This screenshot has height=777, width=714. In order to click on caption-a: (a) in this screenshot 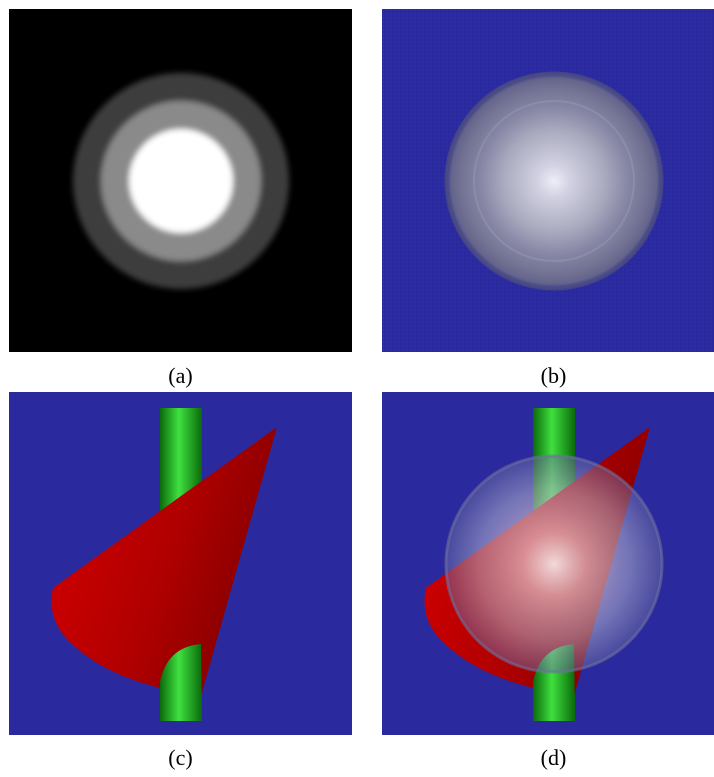, I will do `click(180, 375)`.